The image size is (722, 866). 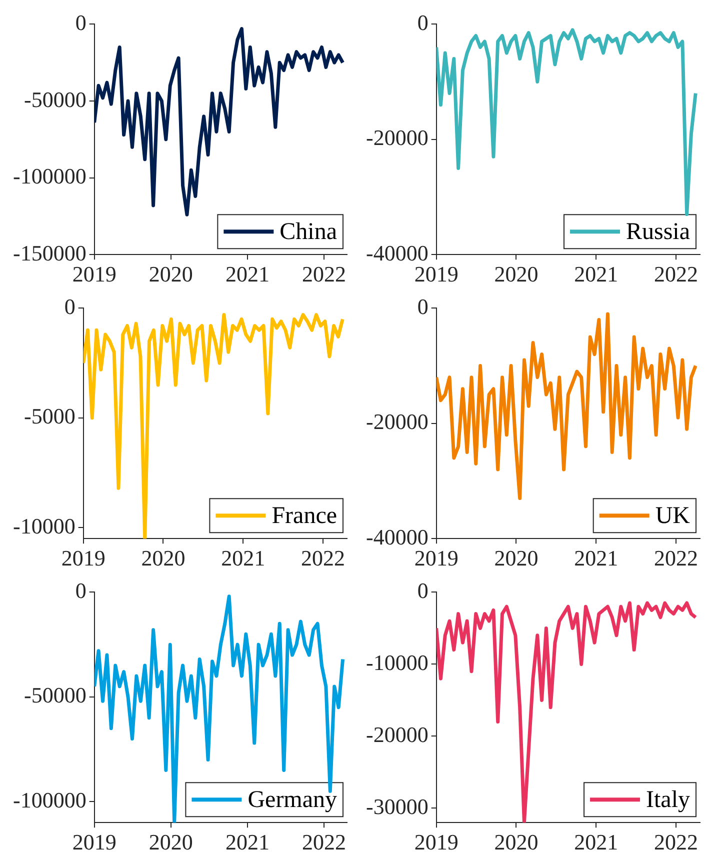 What do you see at coordinates (668, 799) in the screenshot?
I see `legend-label: Italy` at bounding box center [668, 799].